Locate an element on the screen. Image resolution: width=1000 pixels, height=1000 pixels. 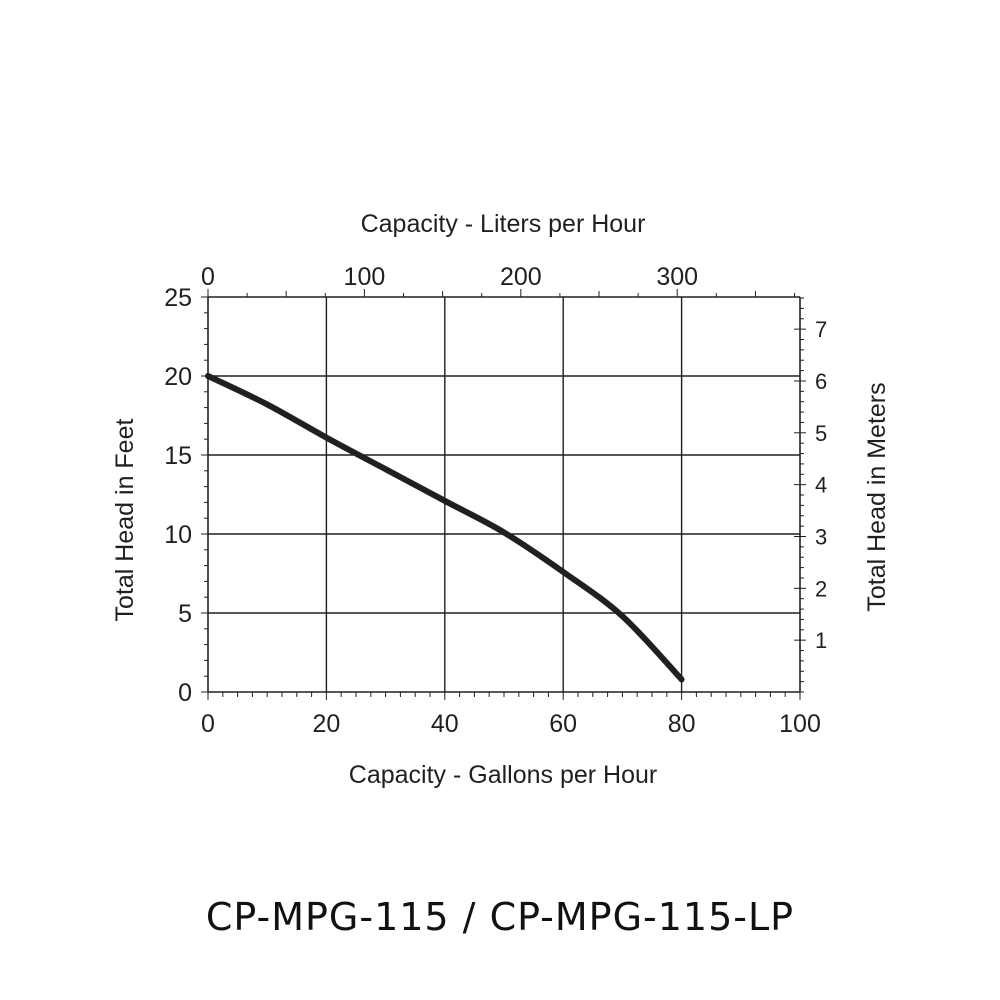
y2-tick-label: 2 is located at coordinates (821, 588).